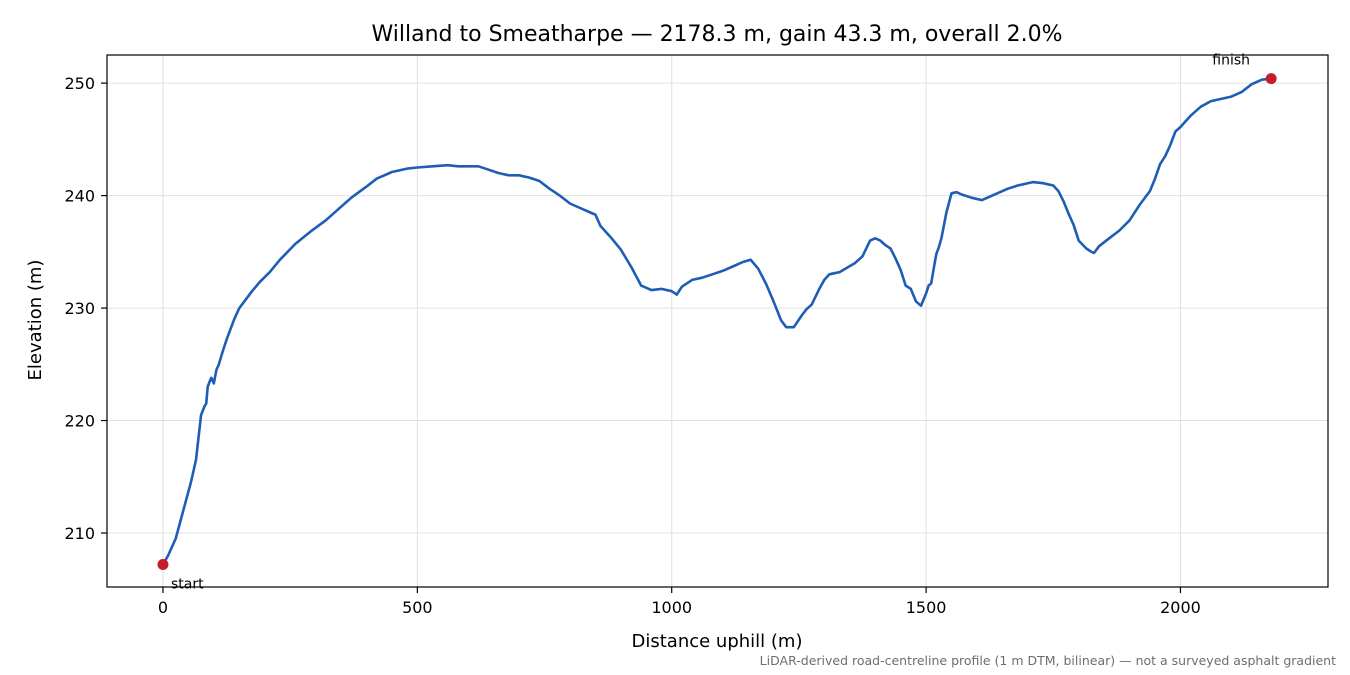 The height and width of the screenshot is (675, 1350). I want to click on finish-annotation: finish, so click(1231, 61).